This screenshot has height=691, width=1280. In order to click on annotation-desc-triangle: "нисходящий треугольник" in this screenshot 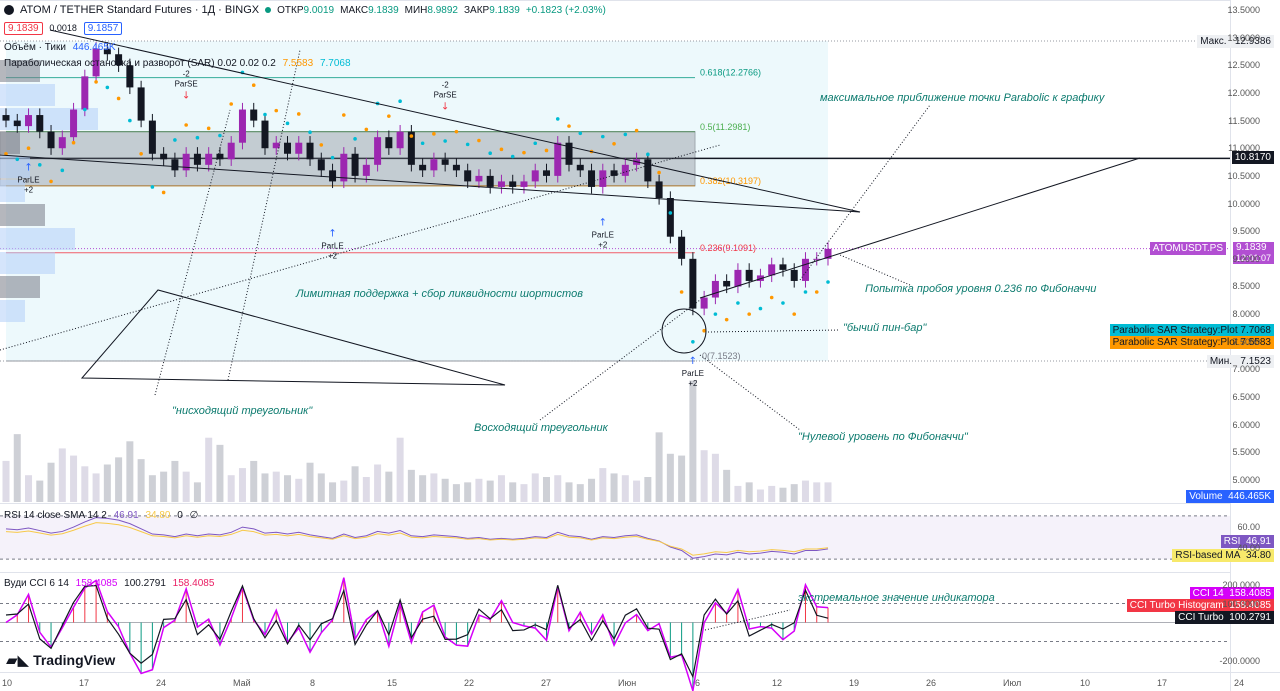, I will do `click(242, 411)`.